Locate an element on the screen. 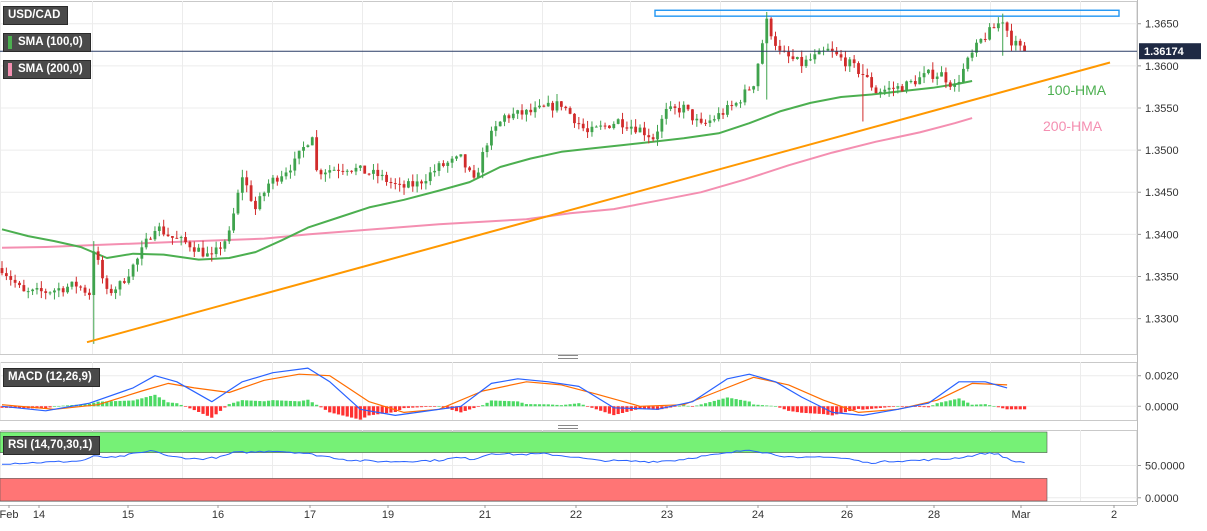 The width and height of the screenshot is (1207, 531). x-tick-label: 28 is located at coordinates (934, 515).